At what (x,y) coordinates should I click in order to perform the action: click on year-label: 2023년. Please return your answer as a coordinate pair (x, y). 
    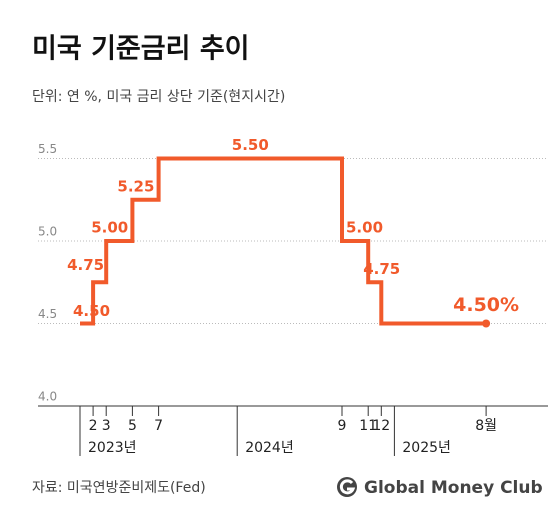
    Looking at the image, I should click on (112, 448).